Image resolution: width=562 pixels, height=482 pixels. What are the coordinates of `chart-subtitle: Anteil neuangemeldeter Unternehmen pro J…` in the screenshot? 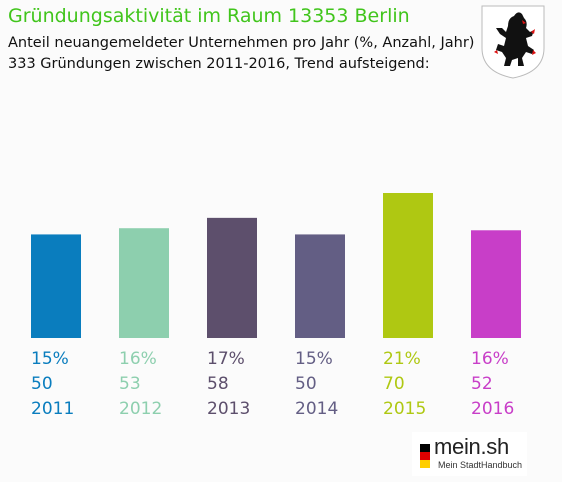 It's located at (241, 43).